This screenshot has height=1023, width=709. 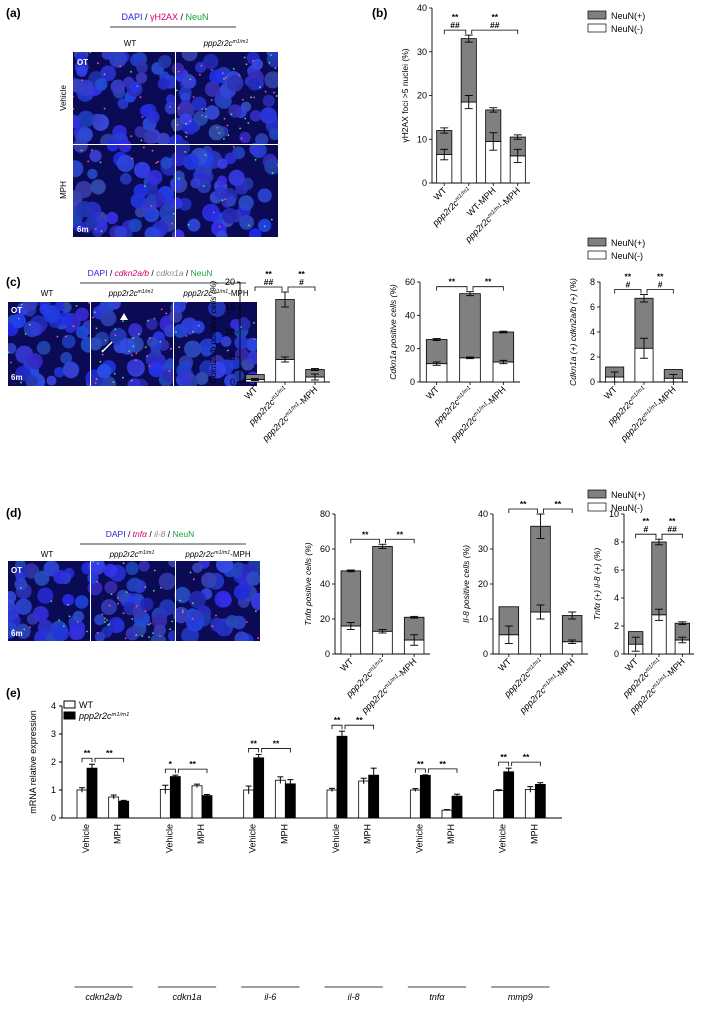 I want to click on micrograph-a-mut-mph, so click(x=224, y=188).